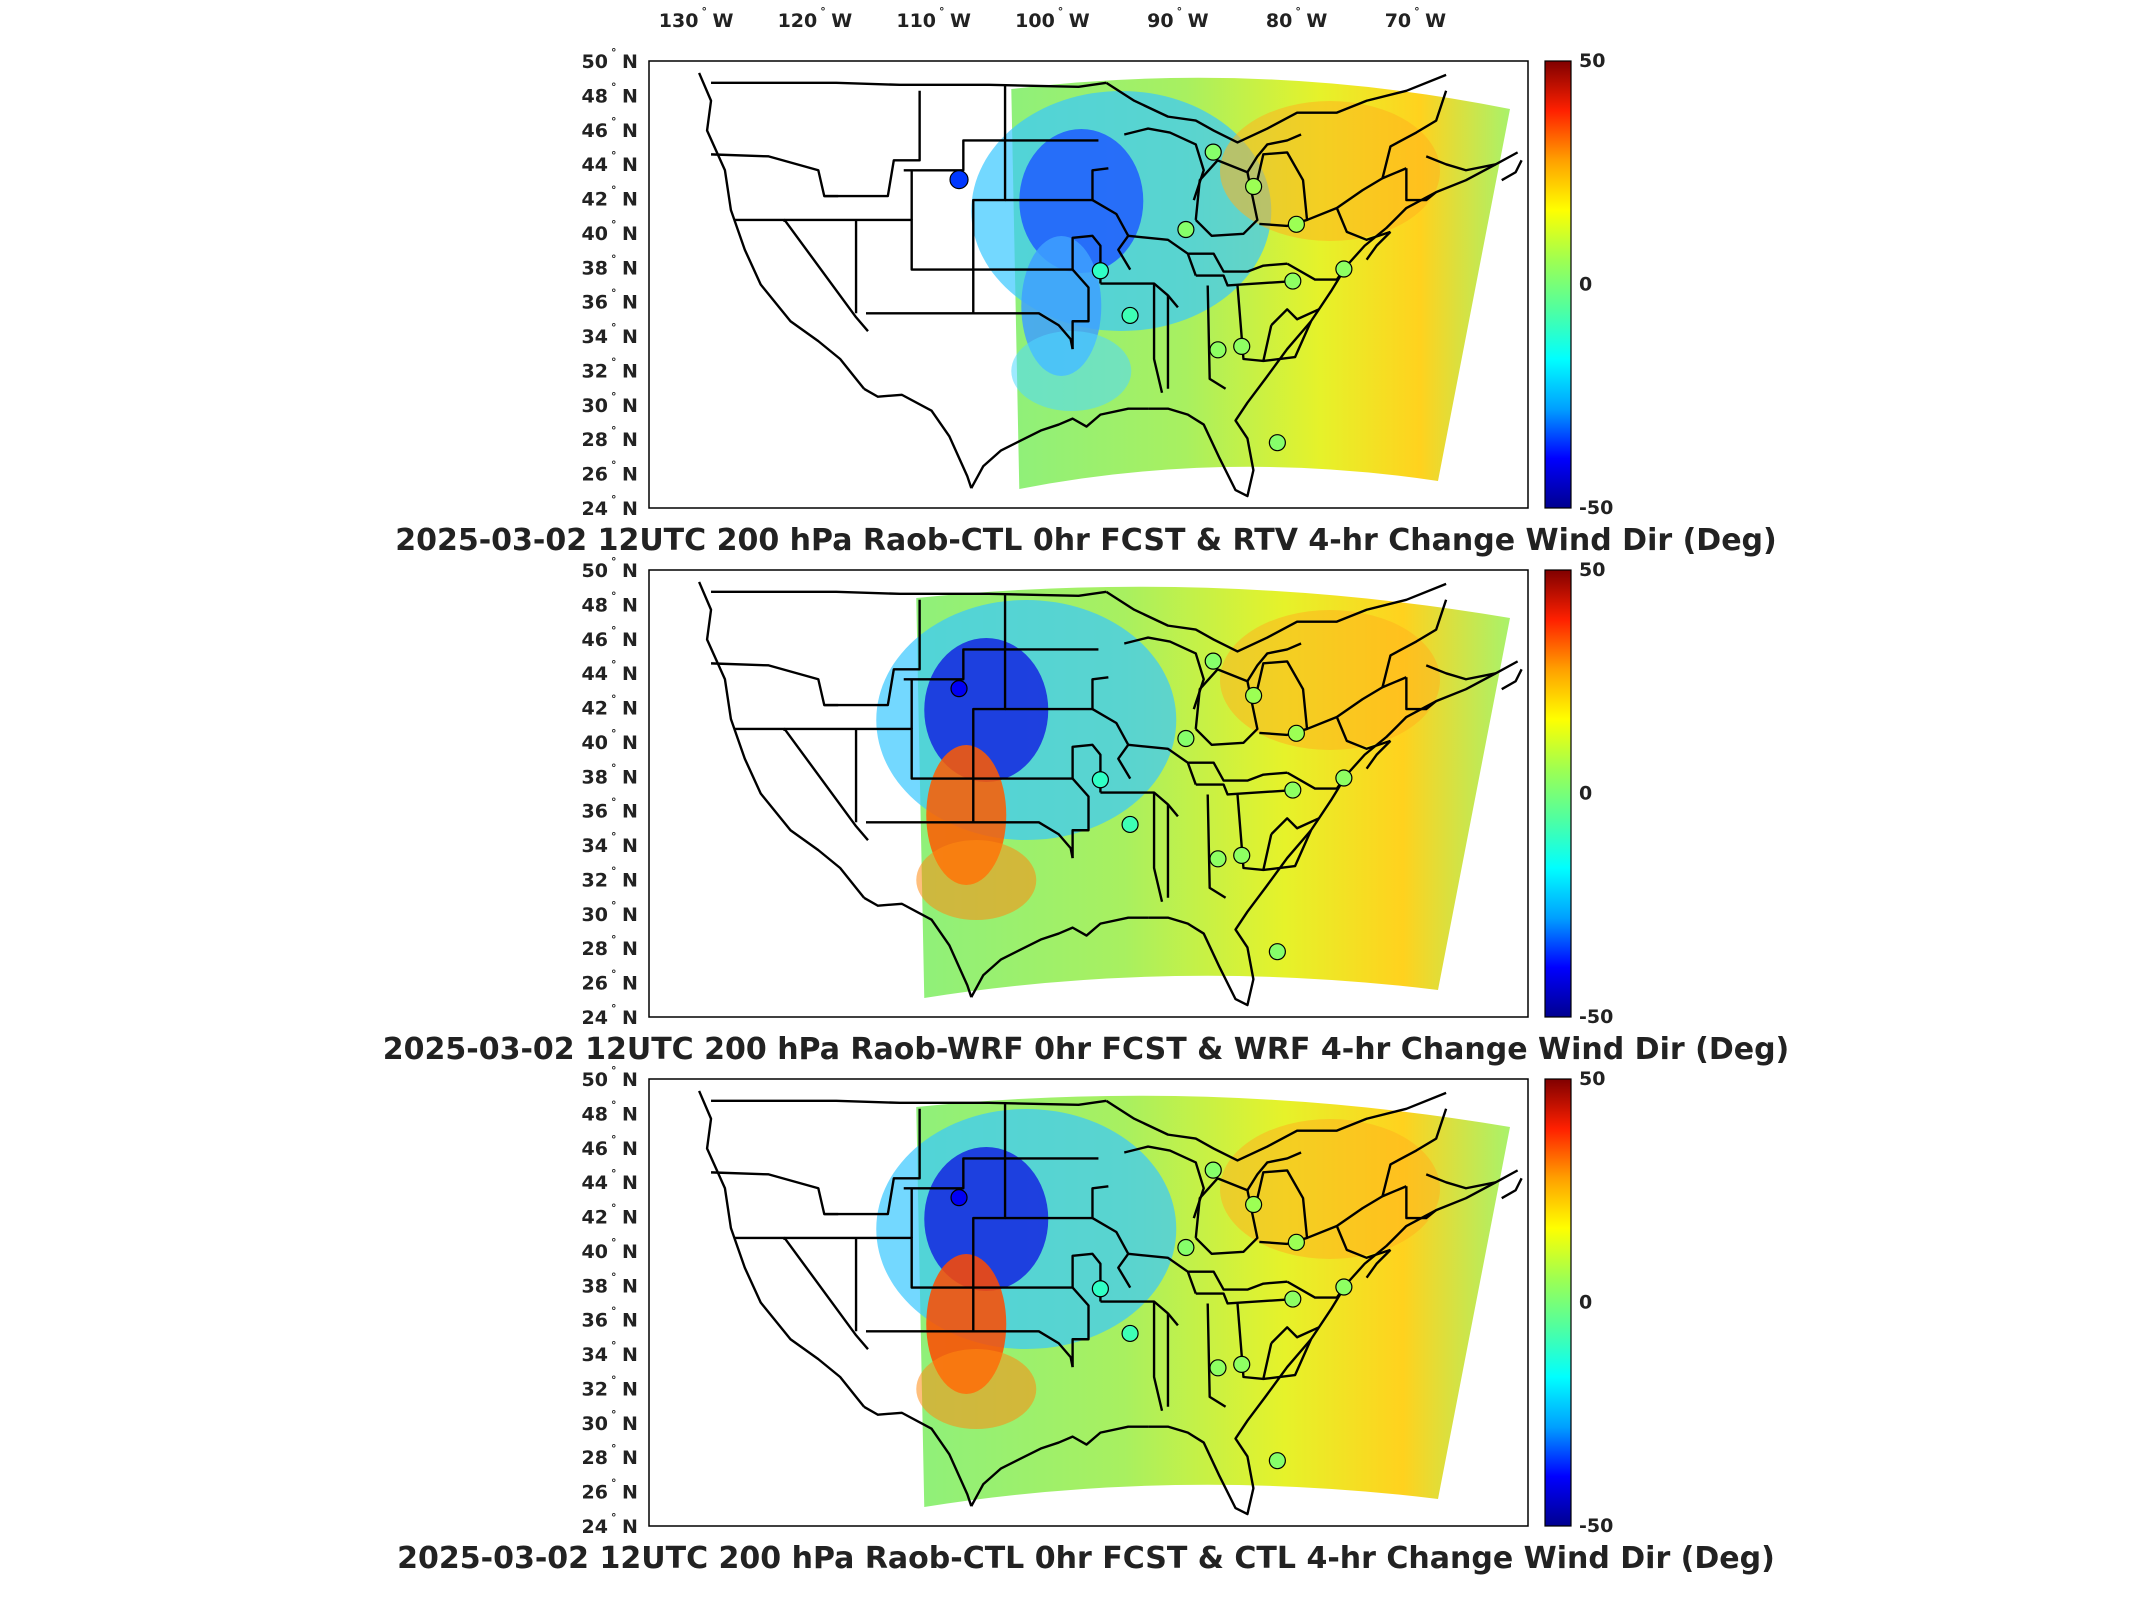  Describe the element at coordinates (916, 21) in the screenshot. I see `lon-tick-degree: 110` at that location.